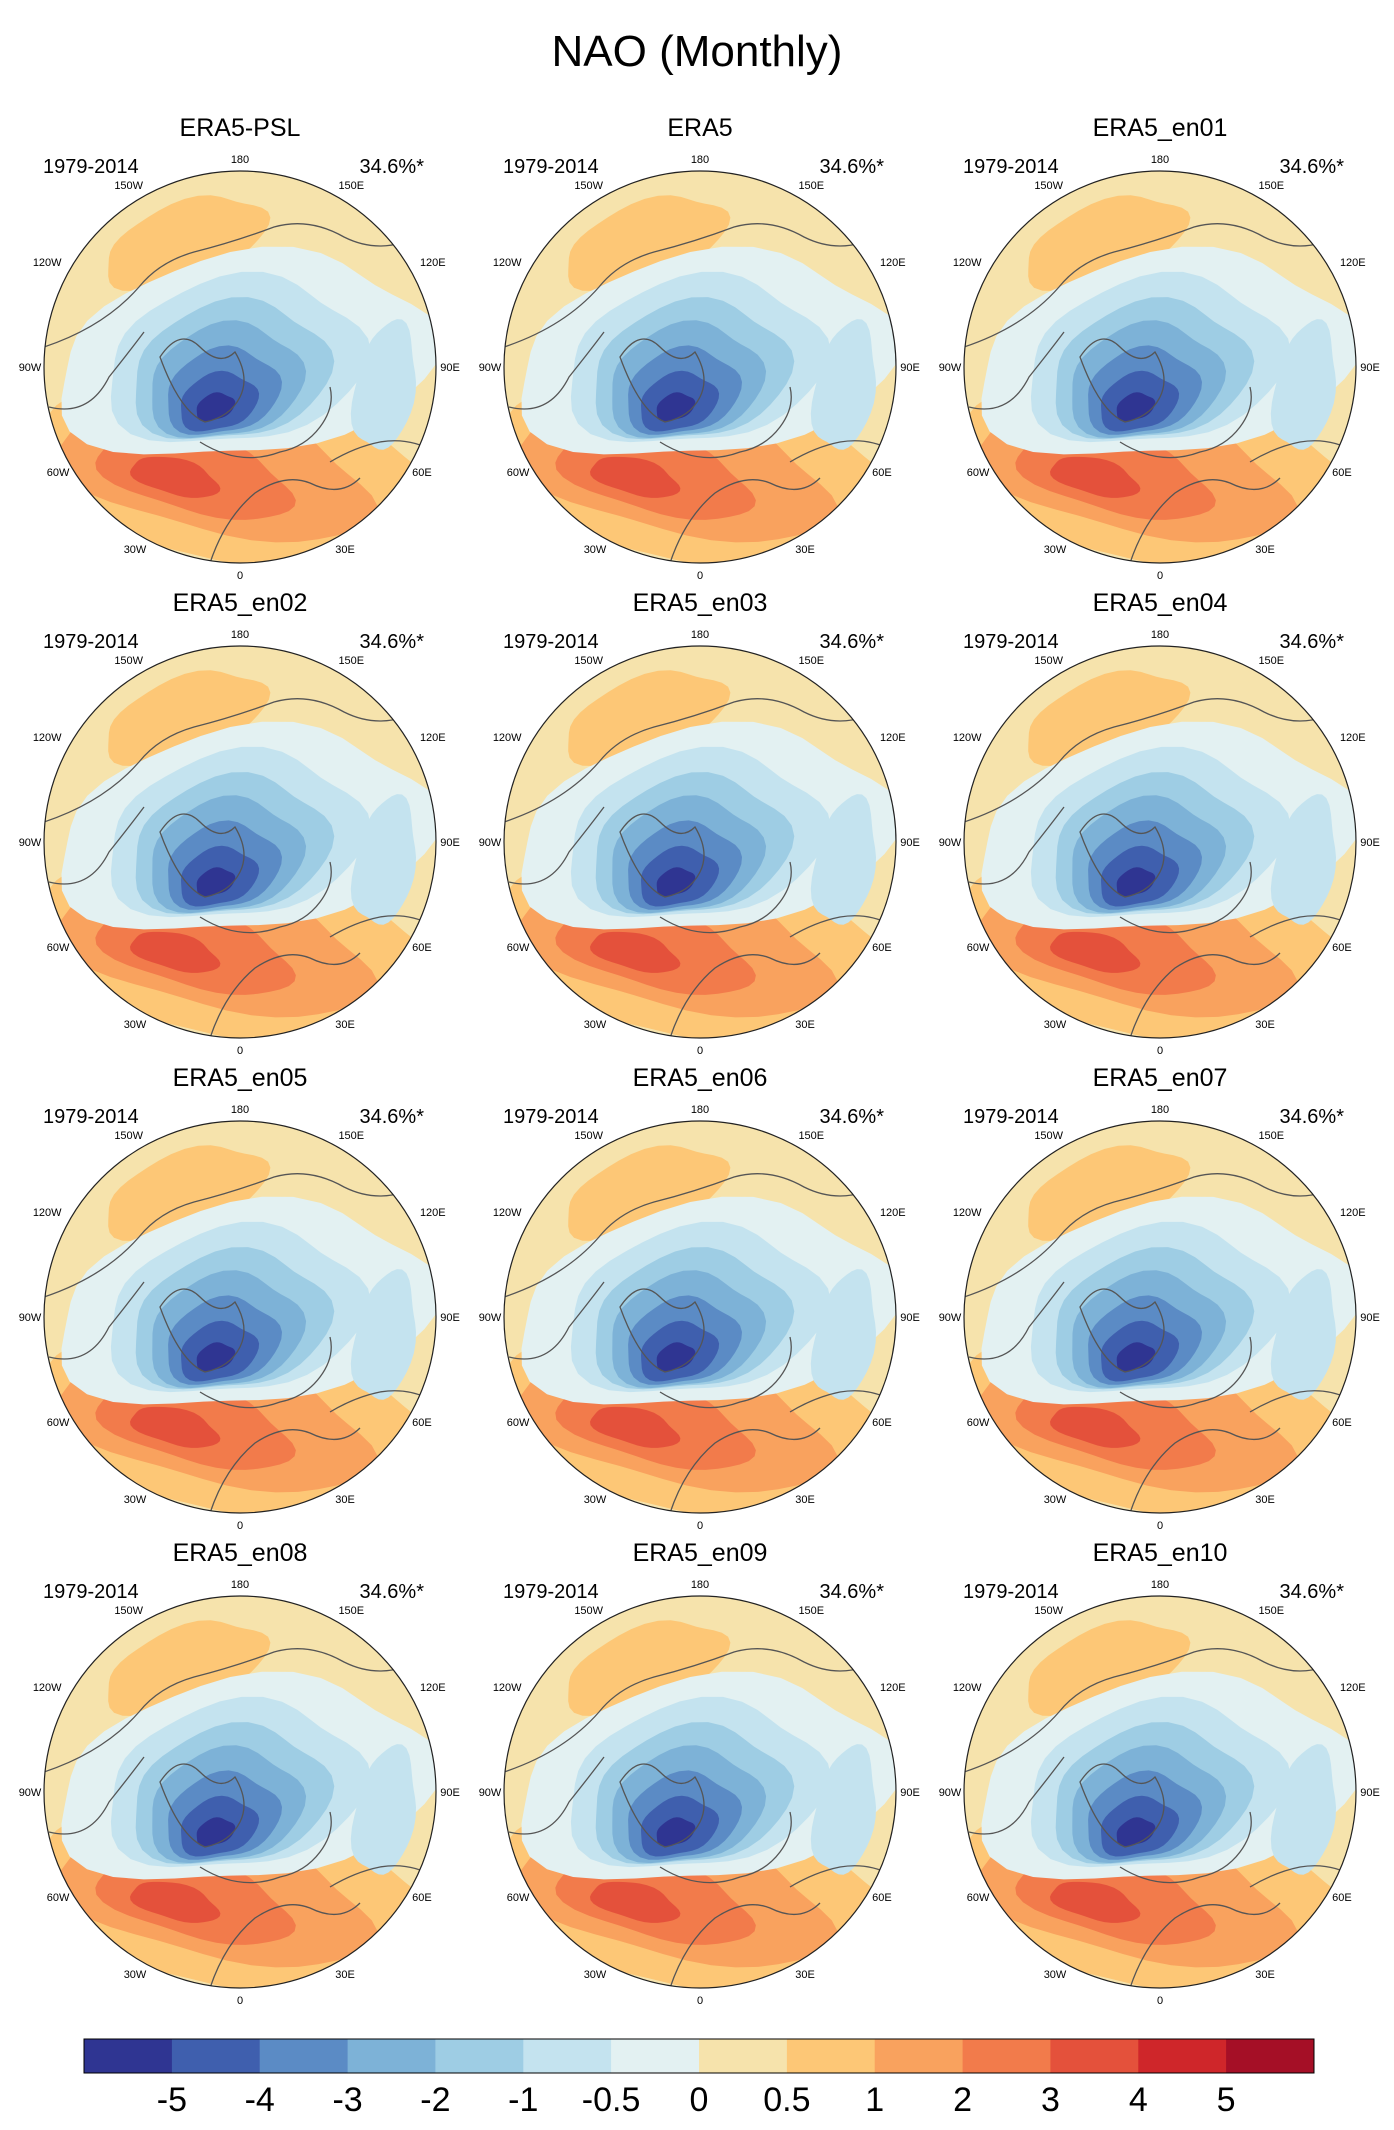  Describe the element at coordinates (699, 128) in the screenshot. I see `panel-title: ERA5` at that location.